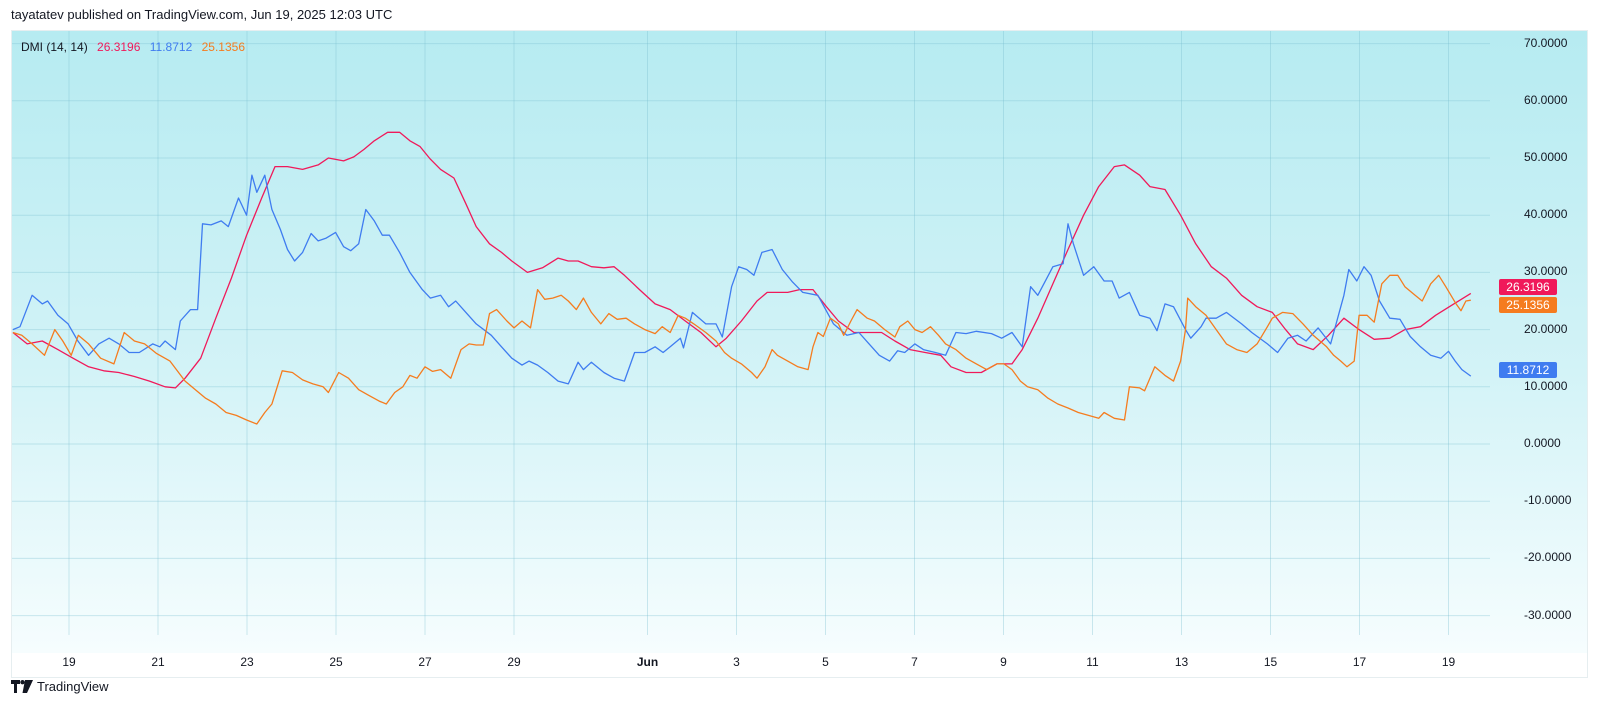  What do you see at coordinates (223, 47) in the screenshot?
I see `minus-di-value: 25.1356` at bounding box center [223, 47].